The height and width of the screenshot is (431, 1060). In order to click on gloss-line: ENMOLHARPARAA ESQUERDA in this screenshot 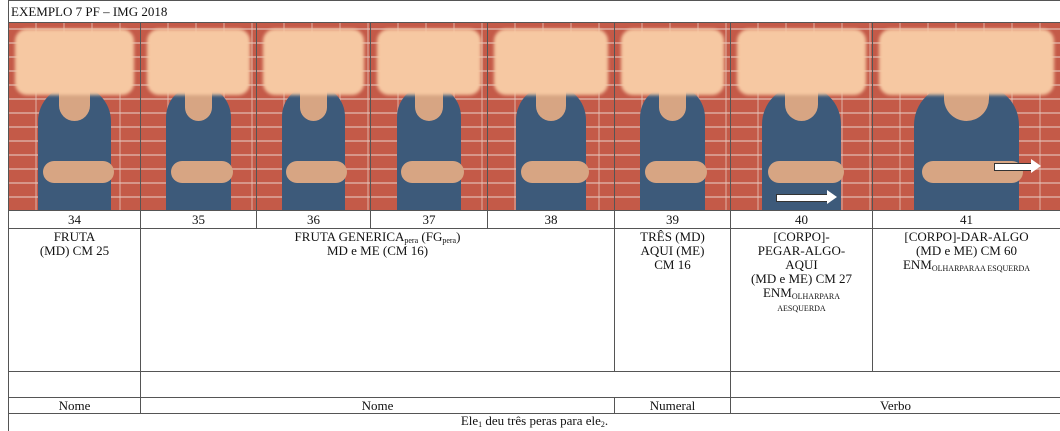, I will do `click(966, 265)`.